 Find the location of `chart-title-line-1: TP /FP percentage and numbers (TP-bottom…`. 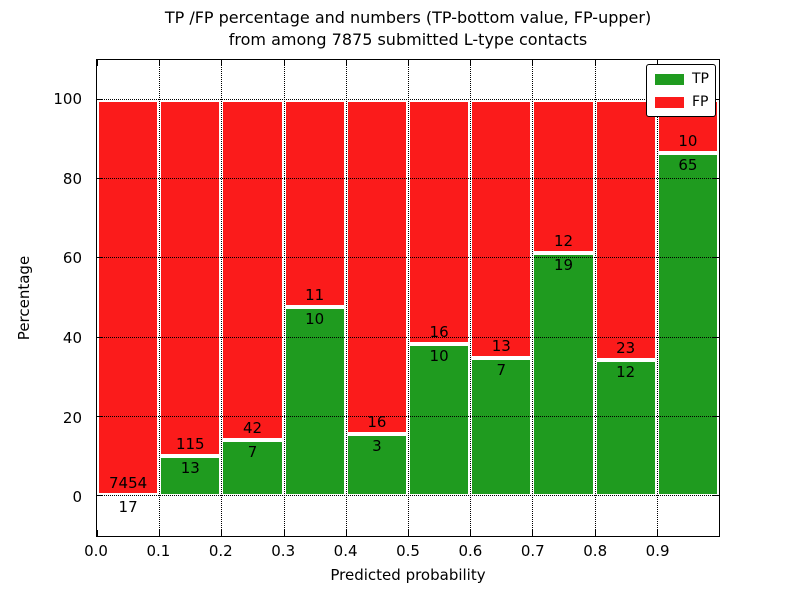

chart-title-line-1: TP /FP percentage and numbers (TP-bottom… is located at coordinates (408, 17).